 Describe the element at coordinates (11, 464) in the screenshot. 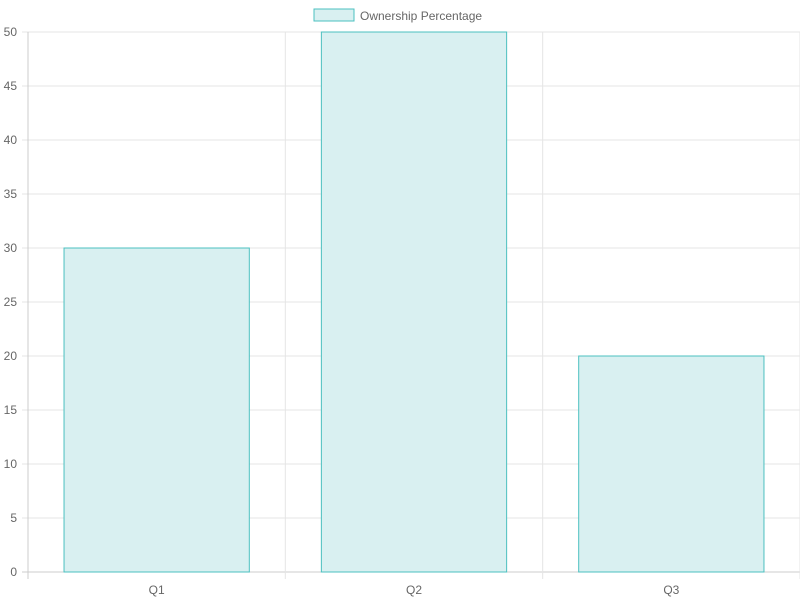

I see `y-tick-label: 10` at that location.